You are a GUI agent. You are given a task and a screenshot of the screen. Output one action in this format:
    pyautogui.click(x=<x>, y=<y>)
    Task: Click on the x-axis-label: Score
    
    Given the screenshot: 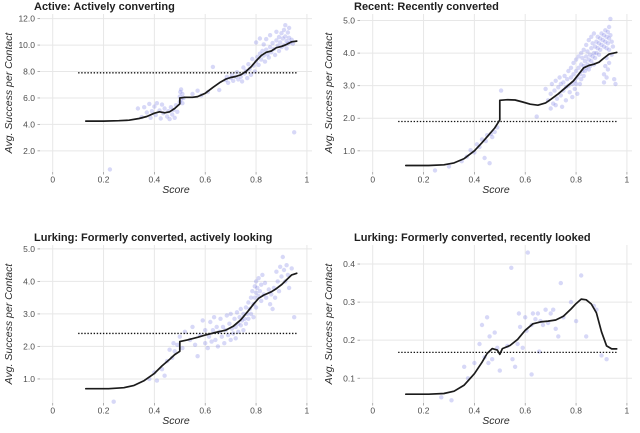 What is the action you would take?
    pyautogui.click(x=496, y=421)
    